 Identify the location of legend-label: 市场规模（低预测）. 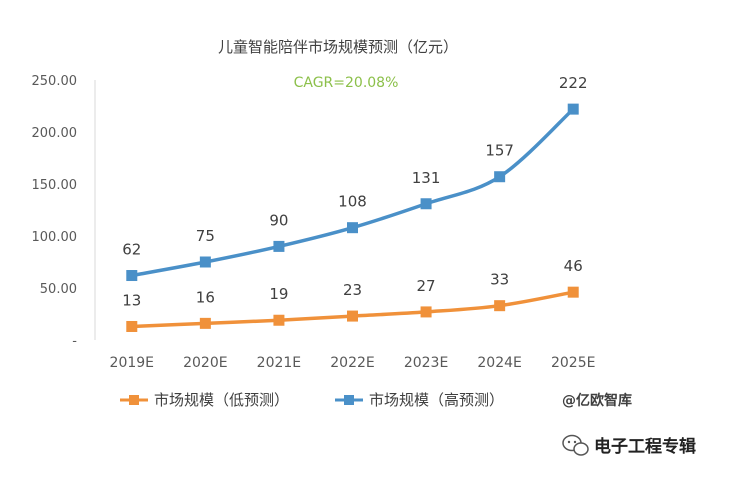
(221, 400).